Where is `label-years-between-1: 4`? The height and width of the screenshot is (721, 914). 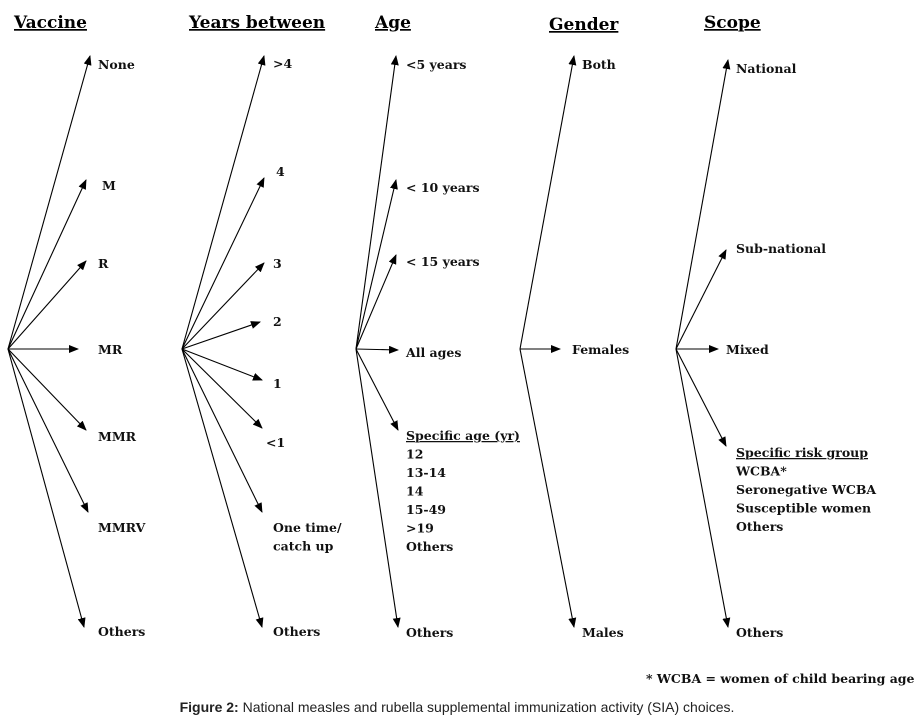 label-years-between-1: 4 is located at coordinates (280, 171).